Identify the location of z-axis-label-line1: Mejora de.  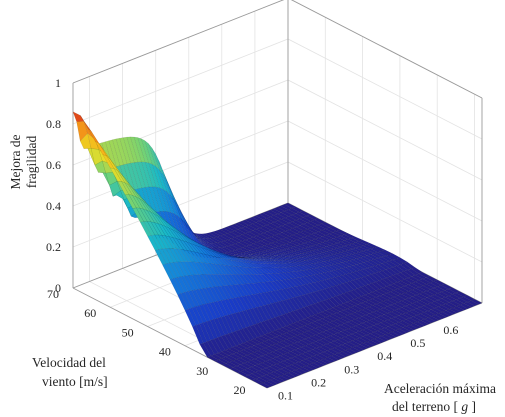
(15, 161).